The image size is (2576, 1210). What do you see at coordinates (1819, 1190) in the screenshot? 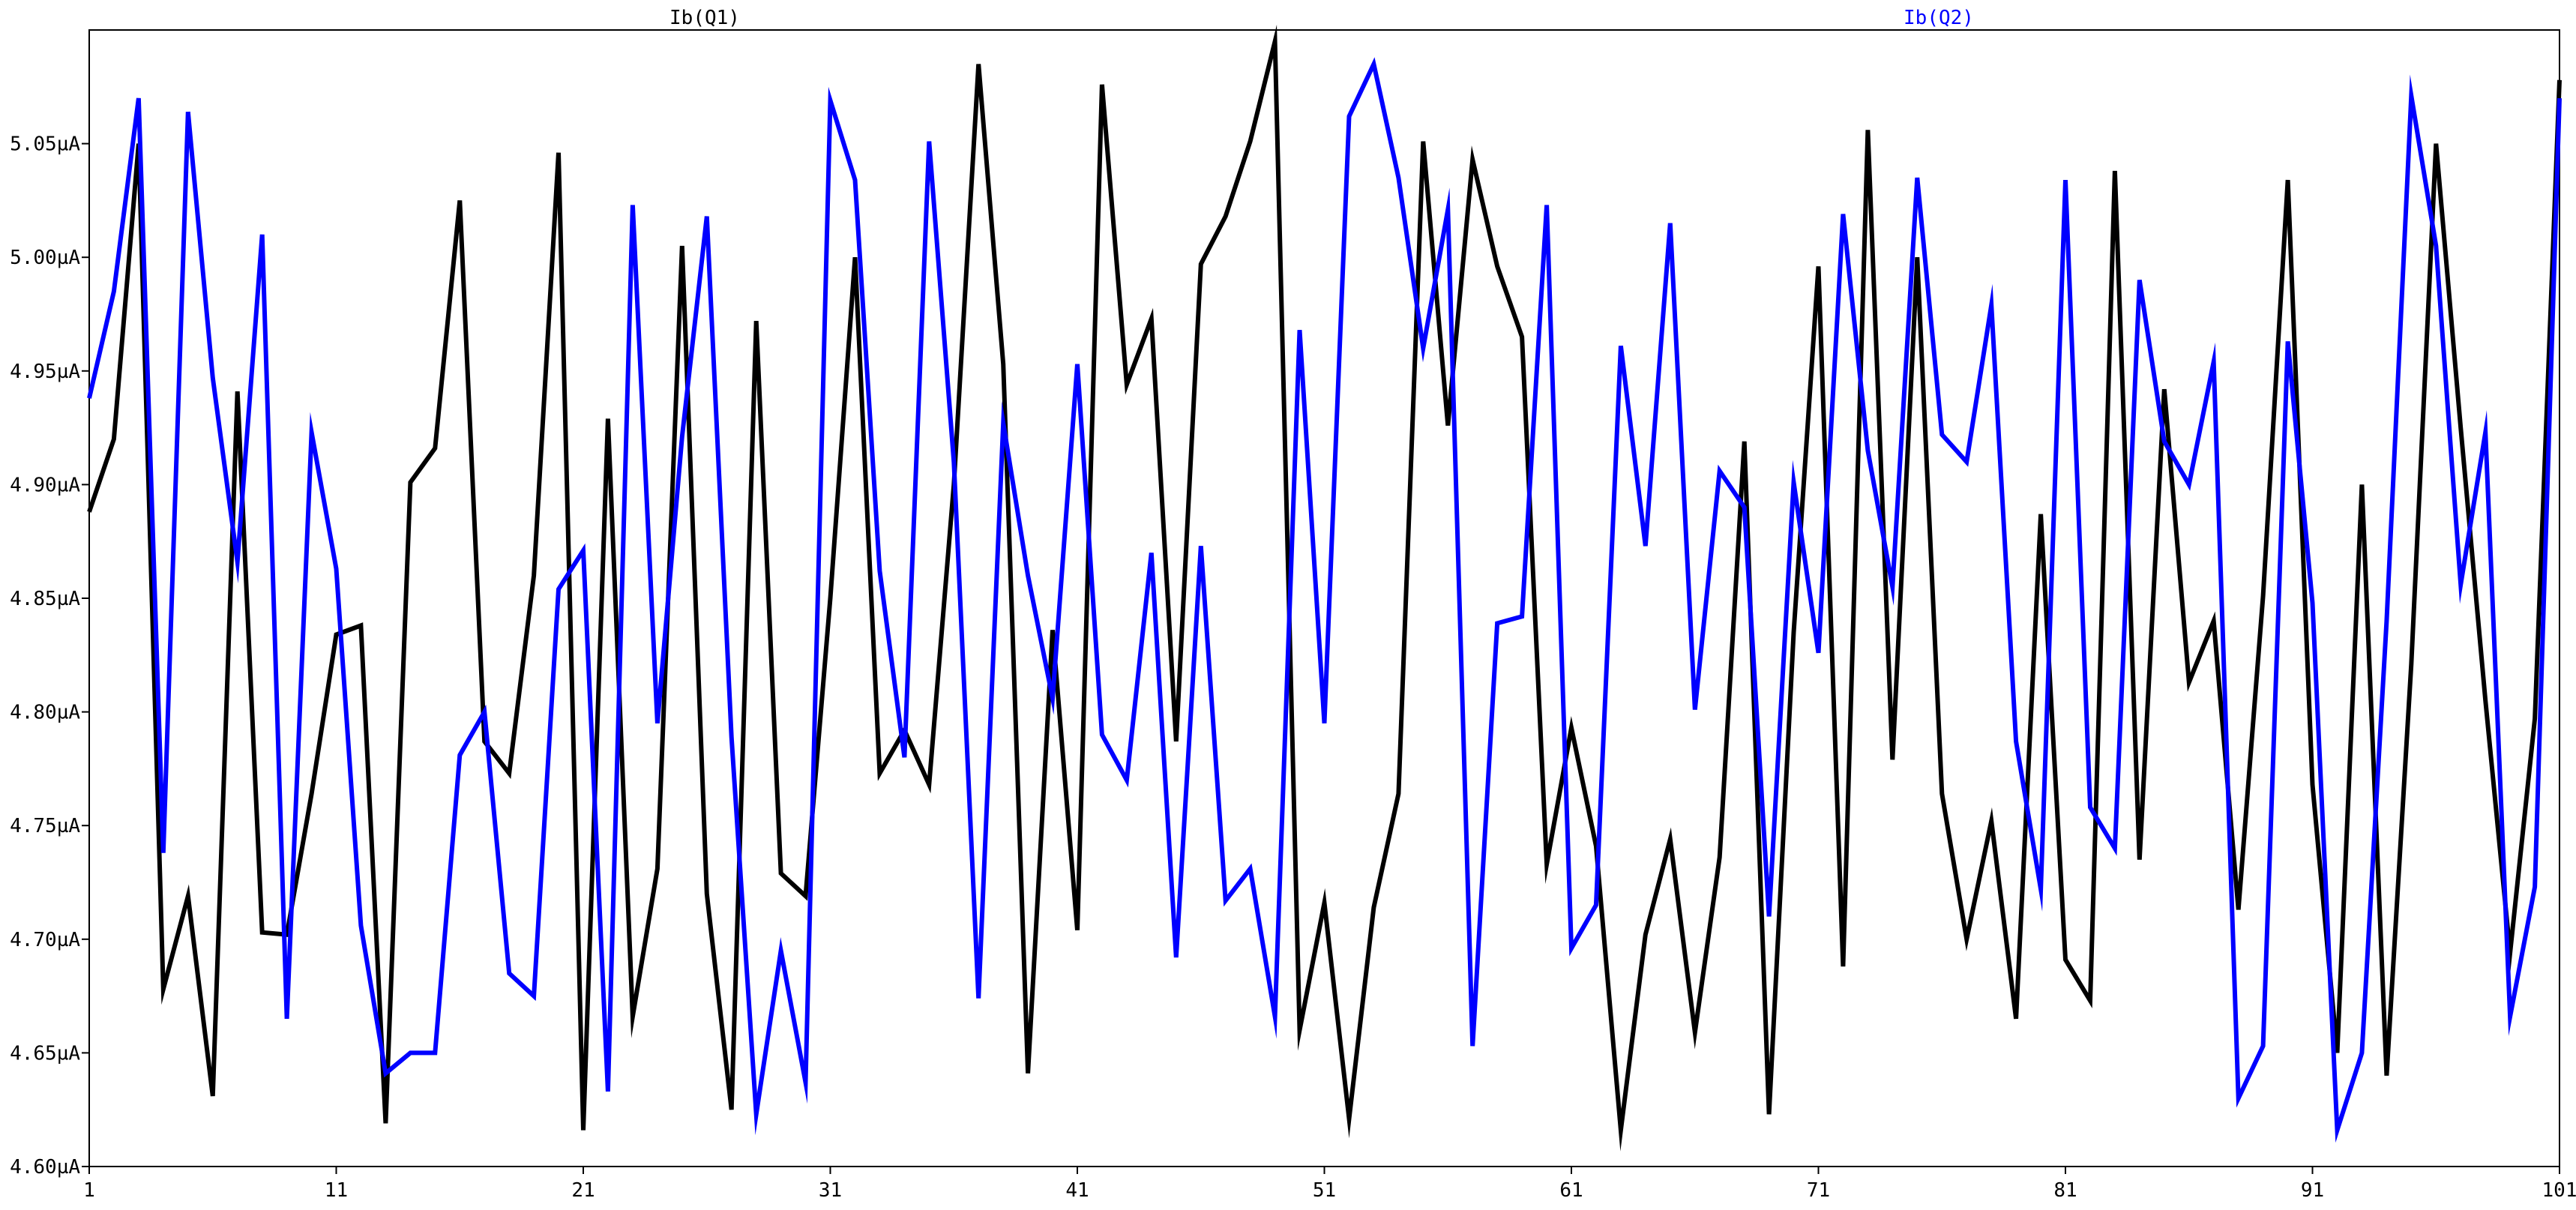
I see `x-tick-label: 71` at bounding box center [1819, 1190].